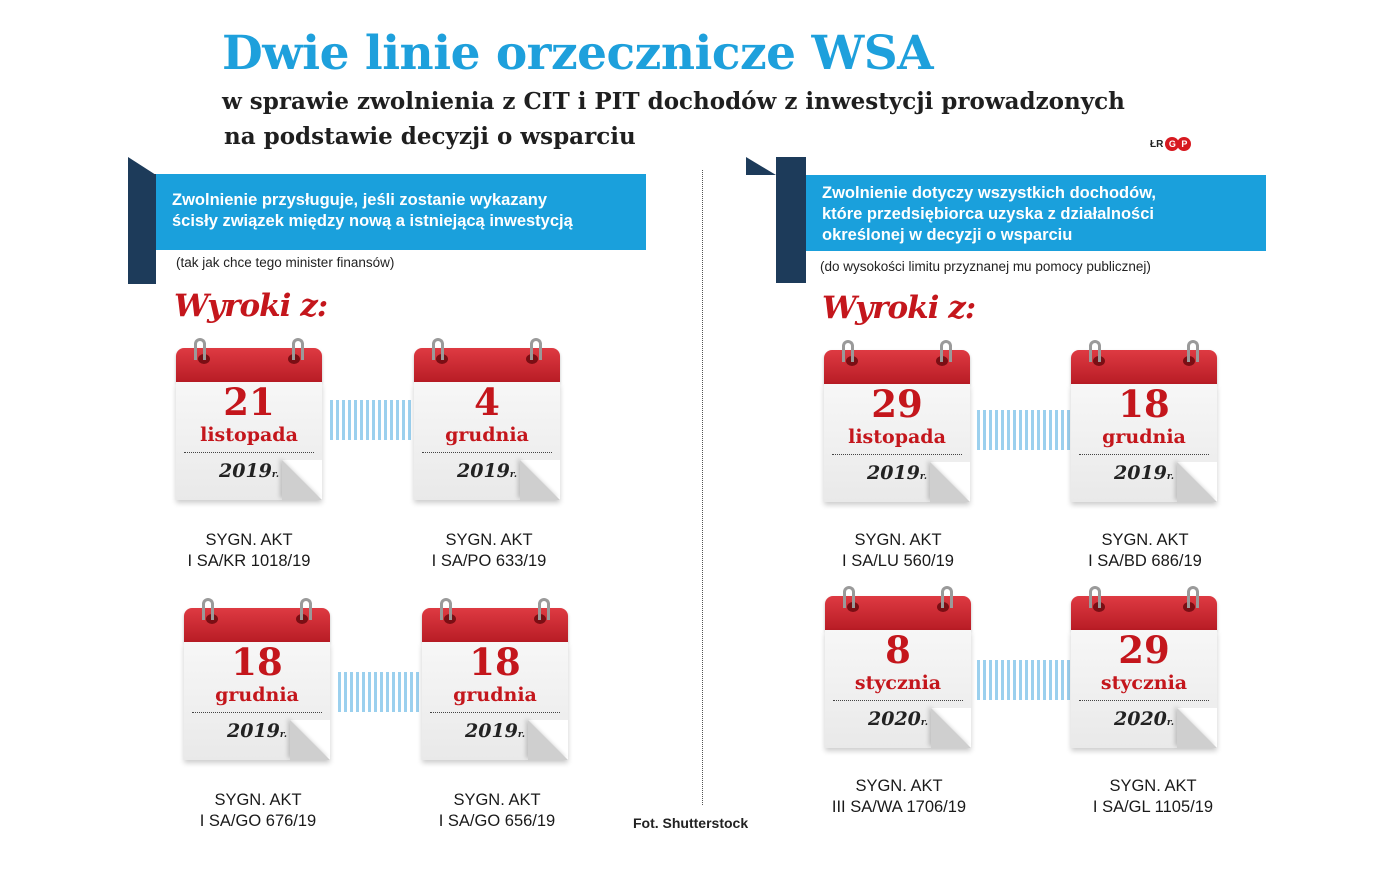 Image resolution: width=1400 pixels, height=871 pixels. Describe the element at coordinates (497, 811) in the screenshot. I see `case-signature: SYGN. AKT I SA/GO 656/19` at that location.